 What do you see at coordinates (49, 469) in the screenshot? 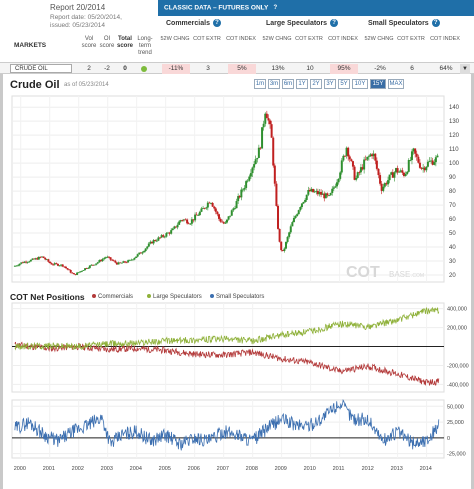
I see `x-tick-label: 2001` at bounding box center [49, 469].